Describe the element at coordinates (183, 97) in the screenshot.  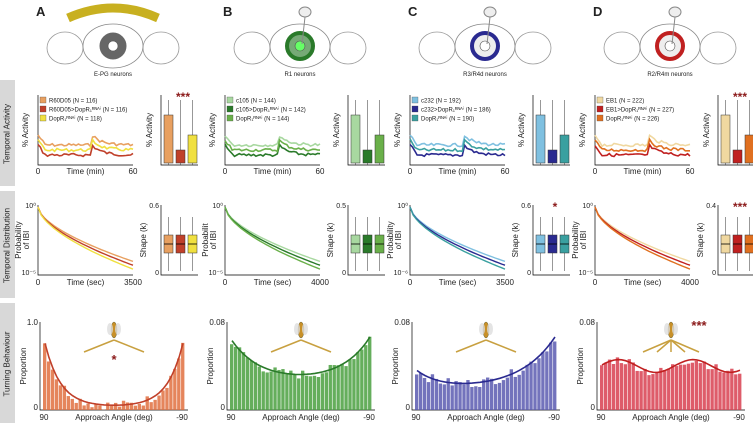
I see `significance: ***` at that location.